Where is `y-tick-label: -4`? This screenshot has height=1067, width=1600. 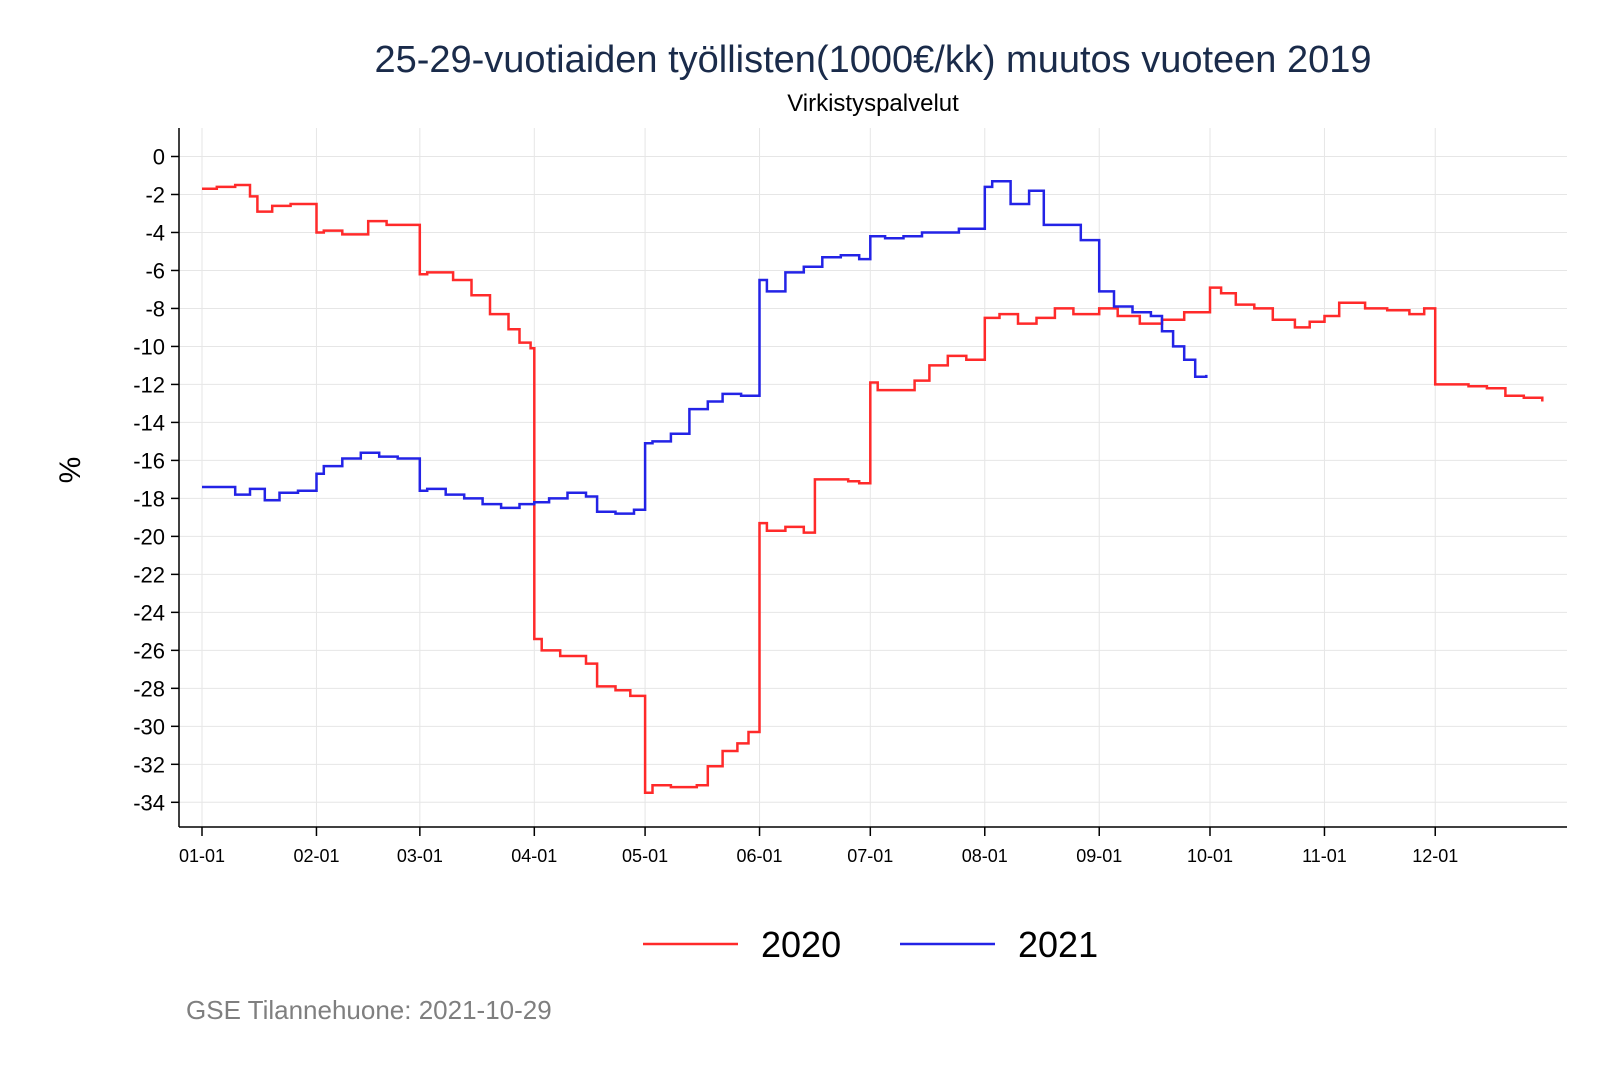
y-tick-label: -4 is located at coordinates (155, 232).